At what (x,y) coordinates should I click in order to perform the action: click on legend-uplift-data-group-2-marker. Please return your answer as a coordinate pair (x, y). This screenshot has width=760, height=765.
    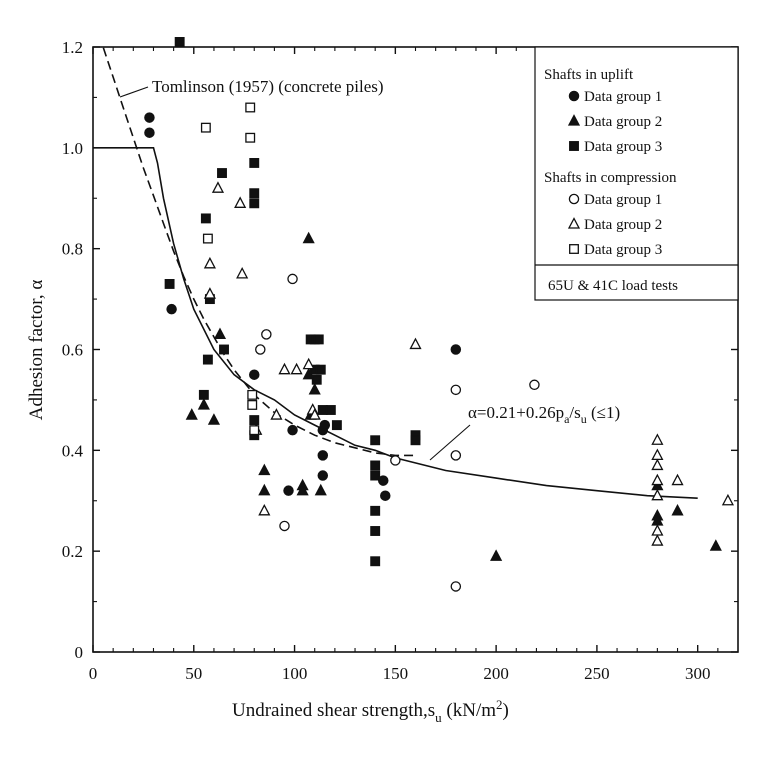
    Looking at the image, I should click on (574, 120).